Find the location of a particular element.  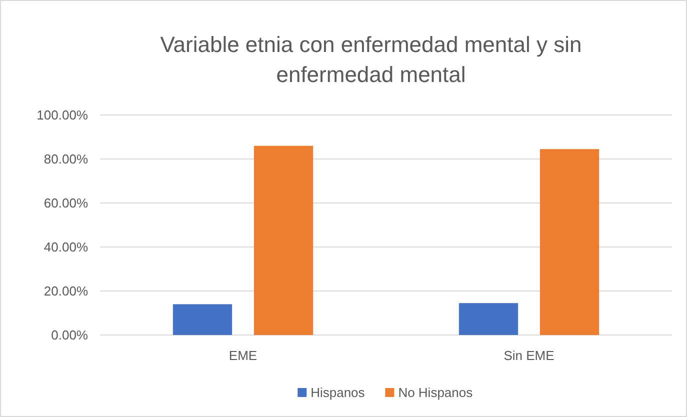

legend-label: Hispanos is located at coordinates (338, 392).